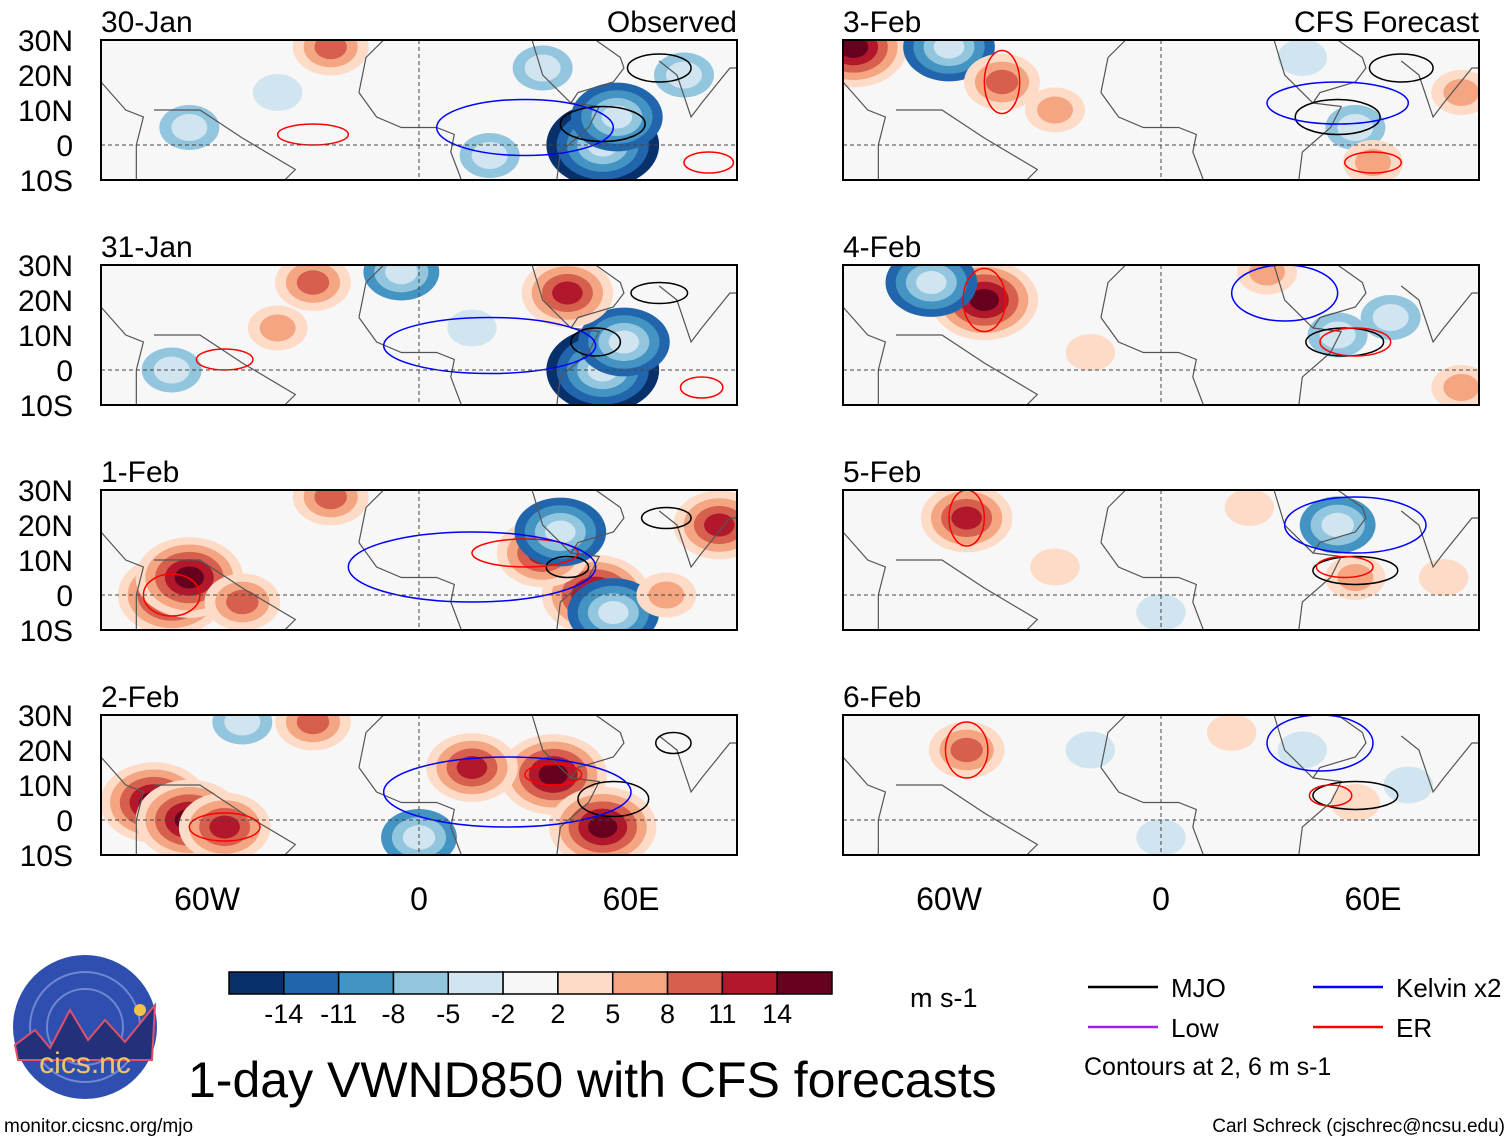 The height and width of the screenshot is (1142, 1510). Describe the element at coordinates (140, 472) in the screenshot. I see `panel-date: 1-Feb` at that location.